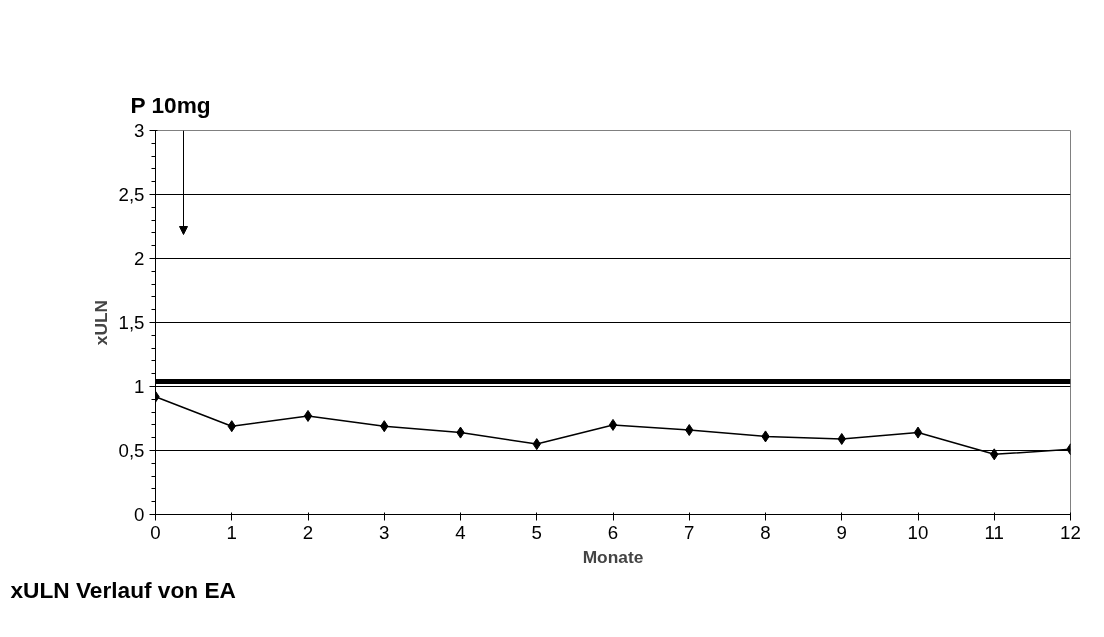  Describe the element at coordinates (308, 532) in the screenshot. I see `x-tick-label: 2` at that location.